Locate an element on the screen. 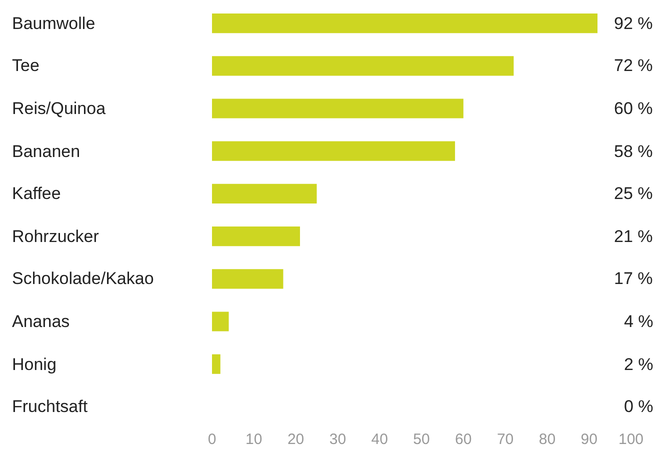  data-label: 2 % is located at coordinates (639, 364).